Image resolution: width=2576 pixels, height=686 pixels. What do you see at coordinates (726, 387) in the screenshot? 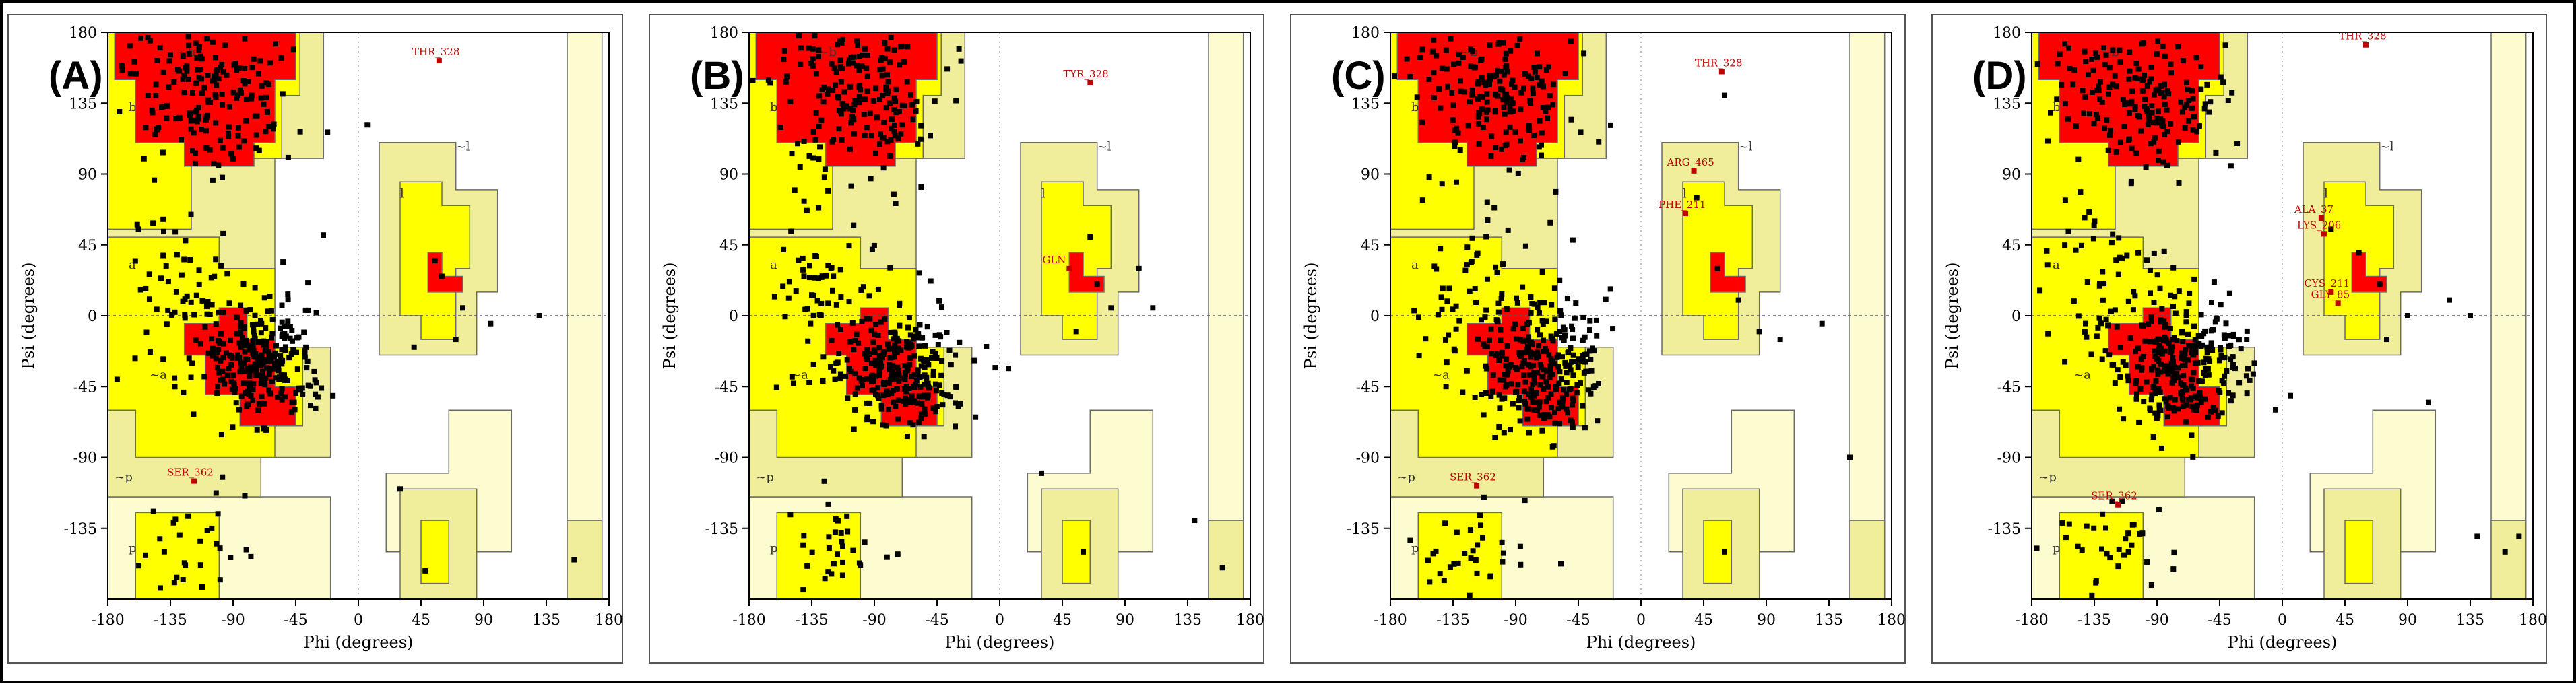
I see `y-tick-label: -45` at bounding box center [726, 387].